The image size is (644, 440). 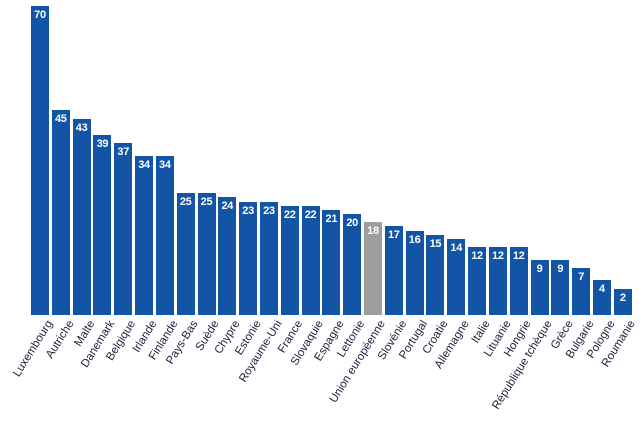 What do you see at coordinates (456, 277) in the screenshot?
I see `bar: 14` at bounding box center [456, 277].